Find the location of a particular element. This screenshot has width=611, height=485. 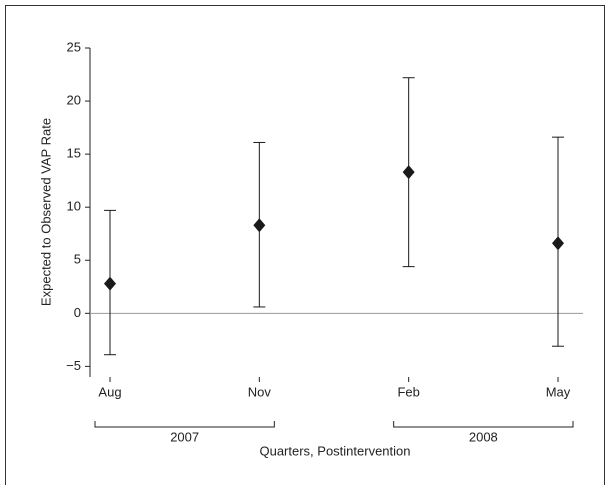

y-tick-label: 25 is located at coordinates (74, 46).